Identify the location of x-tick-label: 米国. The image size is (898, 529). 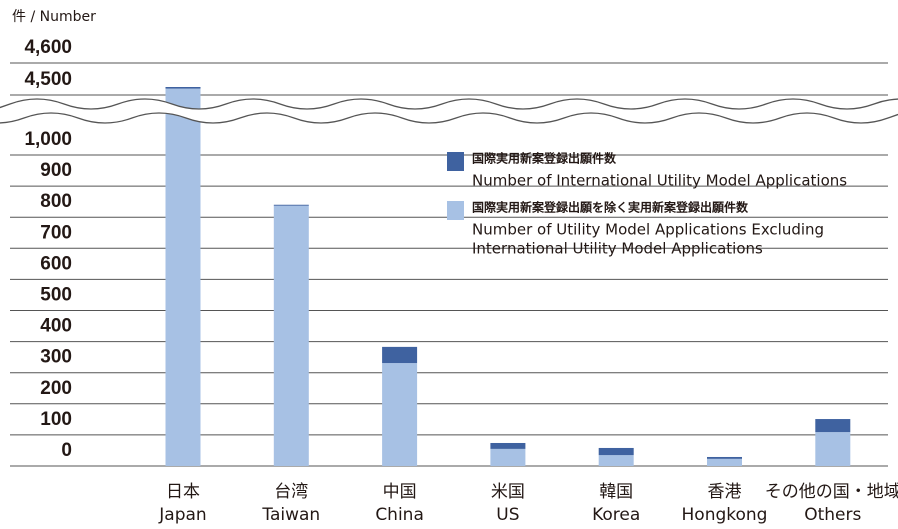
(508, 492).